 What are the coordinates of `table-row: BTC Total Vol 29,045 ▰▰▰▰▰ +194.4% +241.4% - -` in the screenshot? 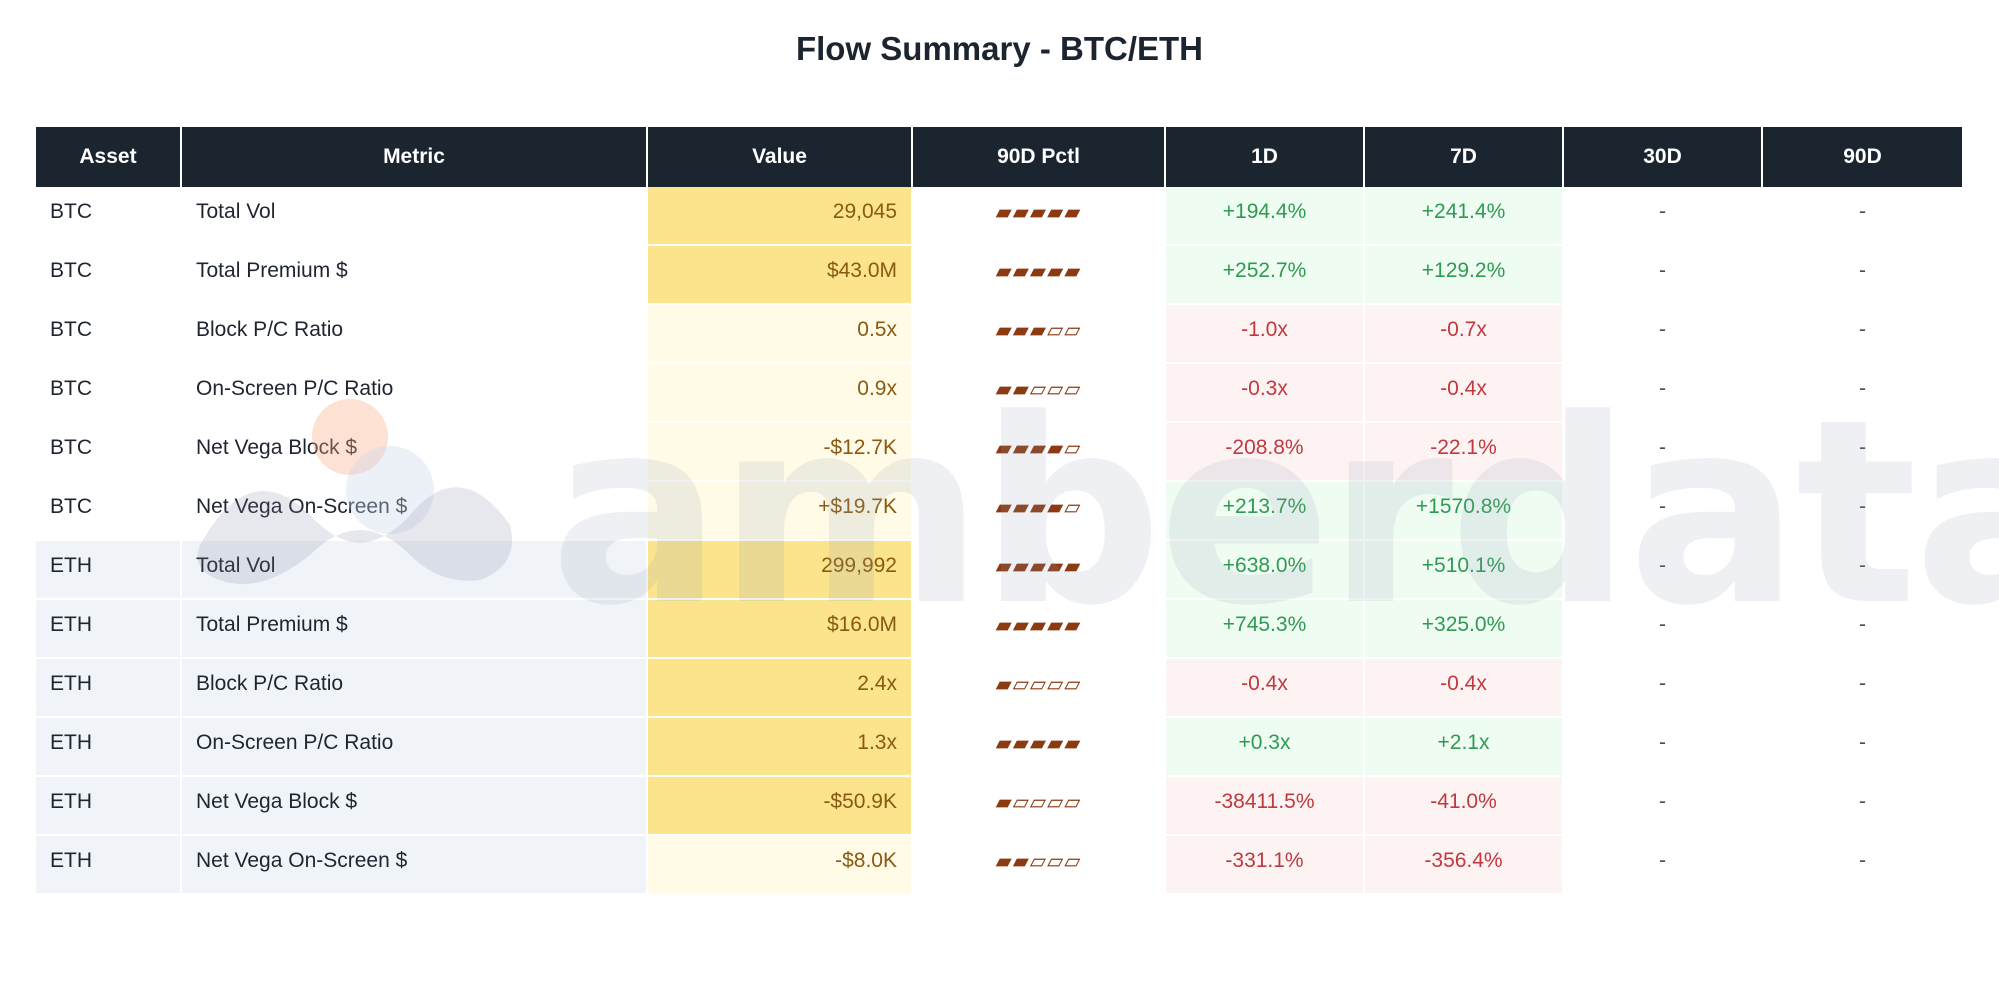 It's located at (999, 216).